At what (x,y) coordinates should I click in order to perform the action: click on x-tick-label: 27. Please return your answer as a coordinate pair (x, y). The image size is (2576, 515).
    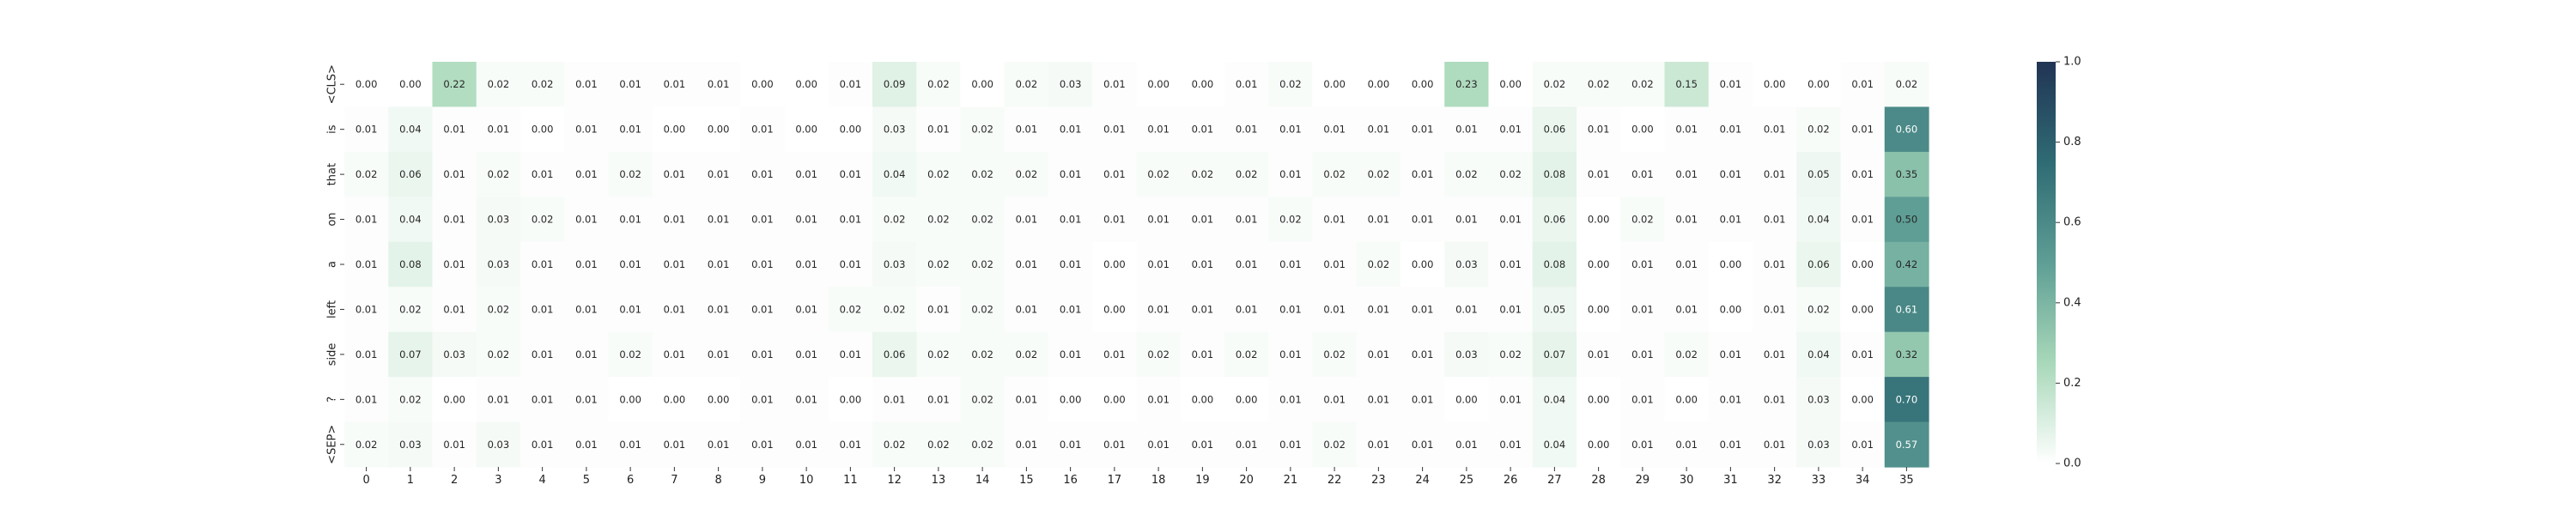
    Looking at the image, I should click on (1554, 480).